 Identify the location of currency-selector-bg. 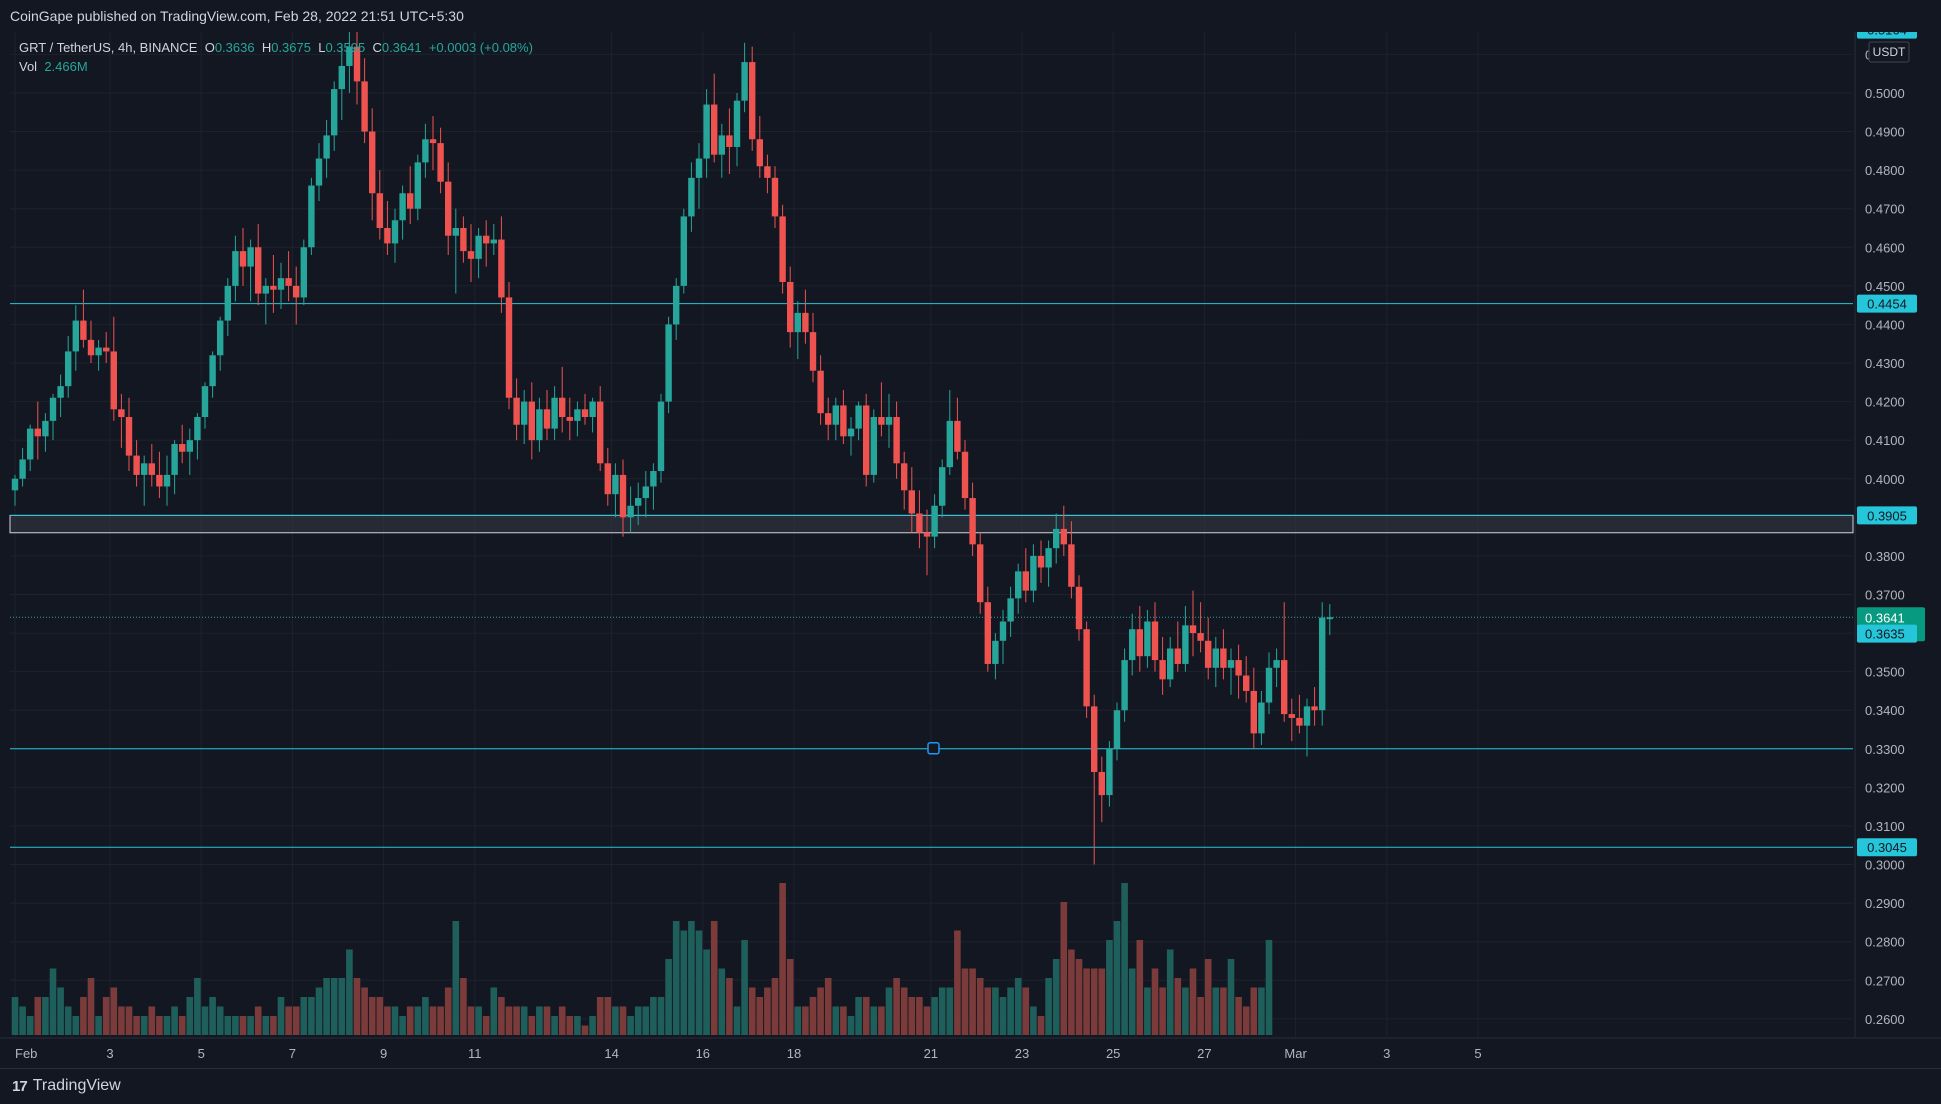
(1889, 52).